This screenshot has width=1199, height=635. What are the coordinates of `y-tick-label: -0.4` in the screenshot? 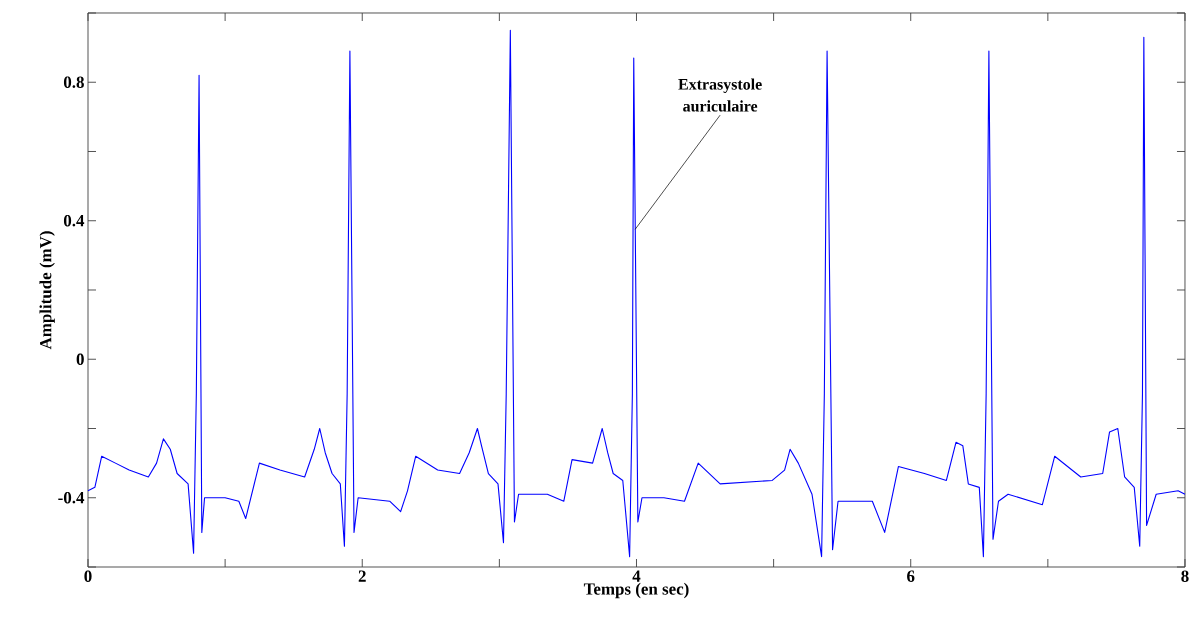 It's located at (71, 498).